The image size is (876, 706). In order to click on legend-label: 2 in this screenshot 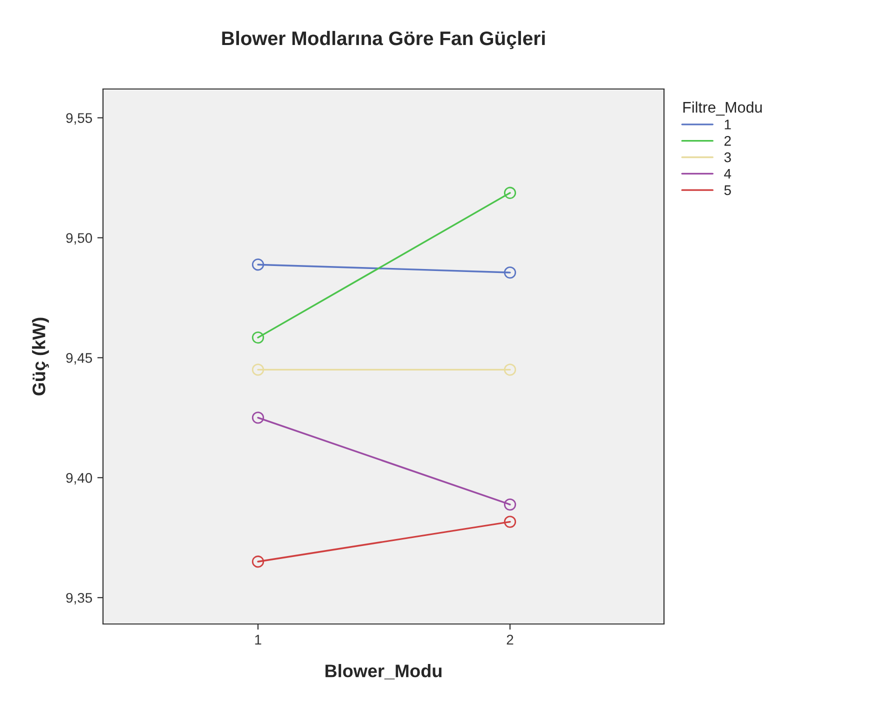, I will do `click(727, 141)`.